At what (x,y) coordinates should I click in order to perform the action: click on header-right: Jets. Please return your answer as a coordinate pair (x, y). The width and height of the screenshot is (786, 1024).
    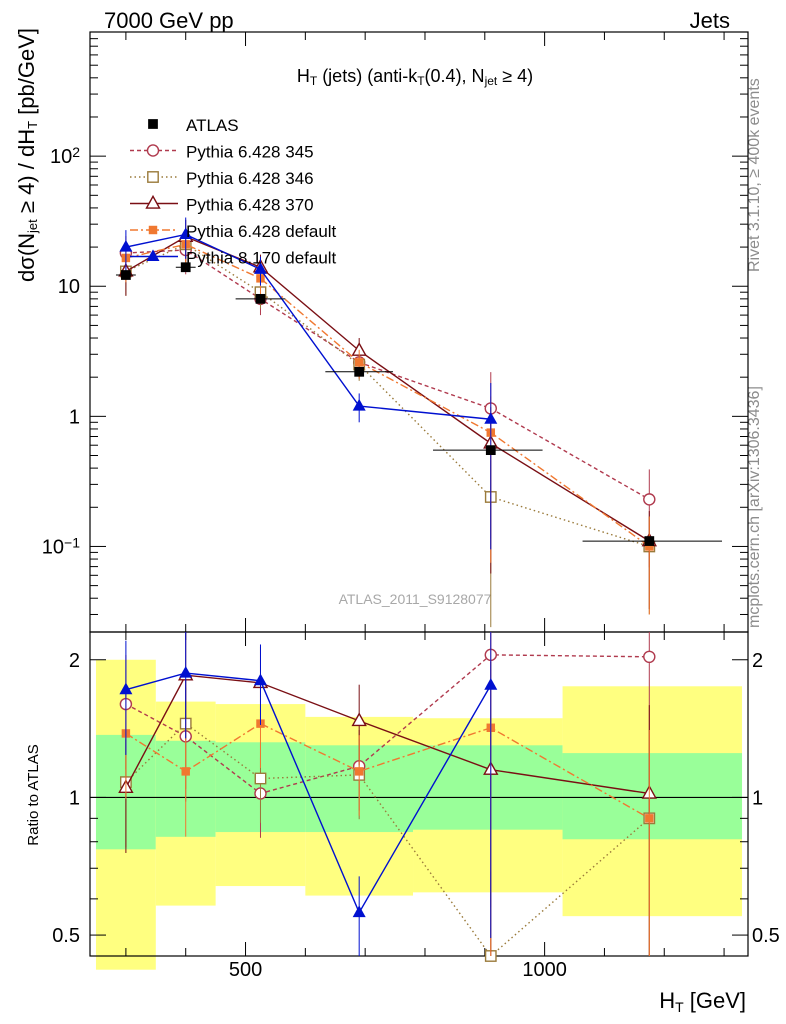
    Looking at the image, I should click on (709, 20).